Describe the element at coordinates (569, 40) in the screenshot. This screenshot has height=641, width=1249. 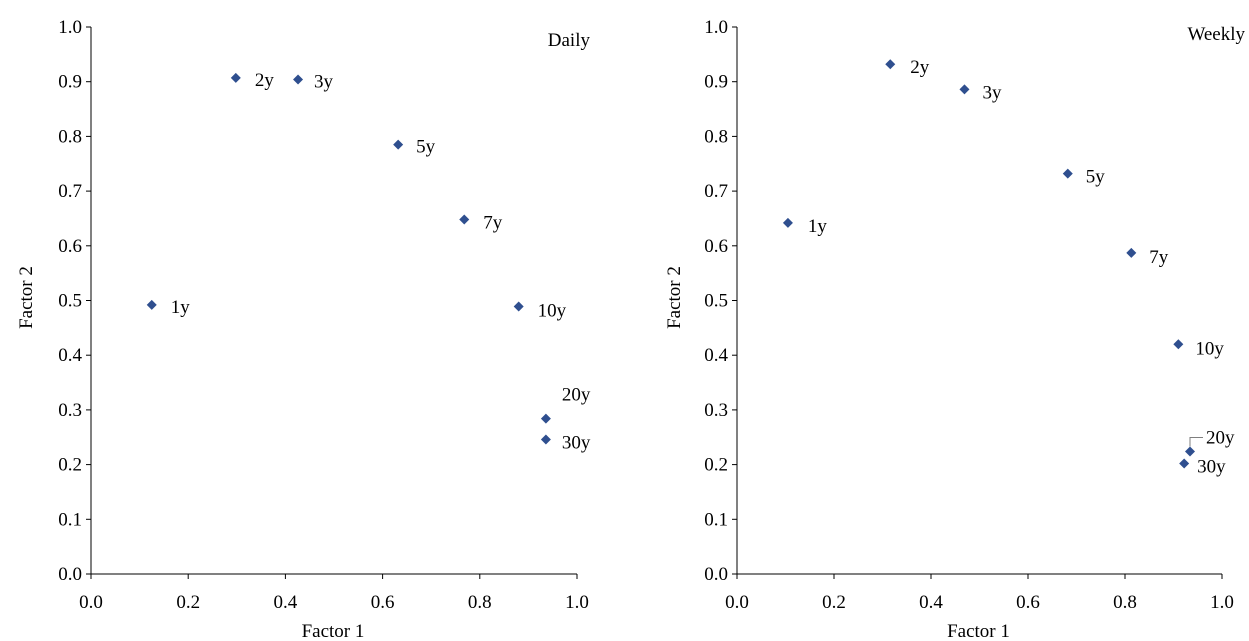
I see `chart-title: Daily` at that location.